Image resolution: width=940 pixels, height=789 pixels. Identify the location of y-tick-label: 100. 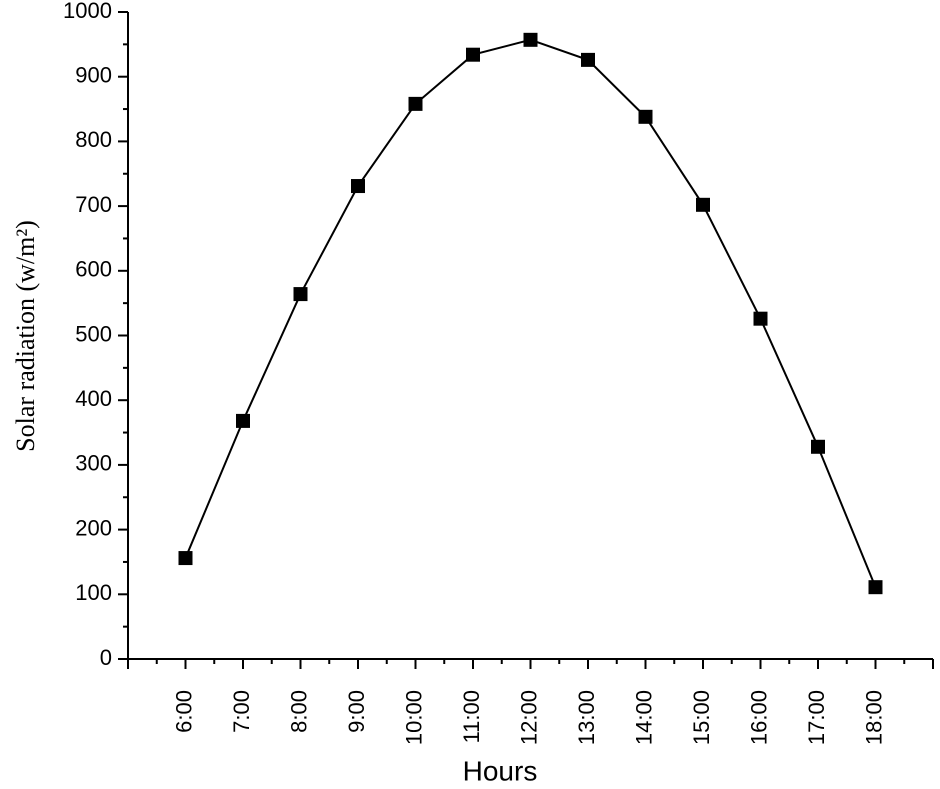
(93, 592).